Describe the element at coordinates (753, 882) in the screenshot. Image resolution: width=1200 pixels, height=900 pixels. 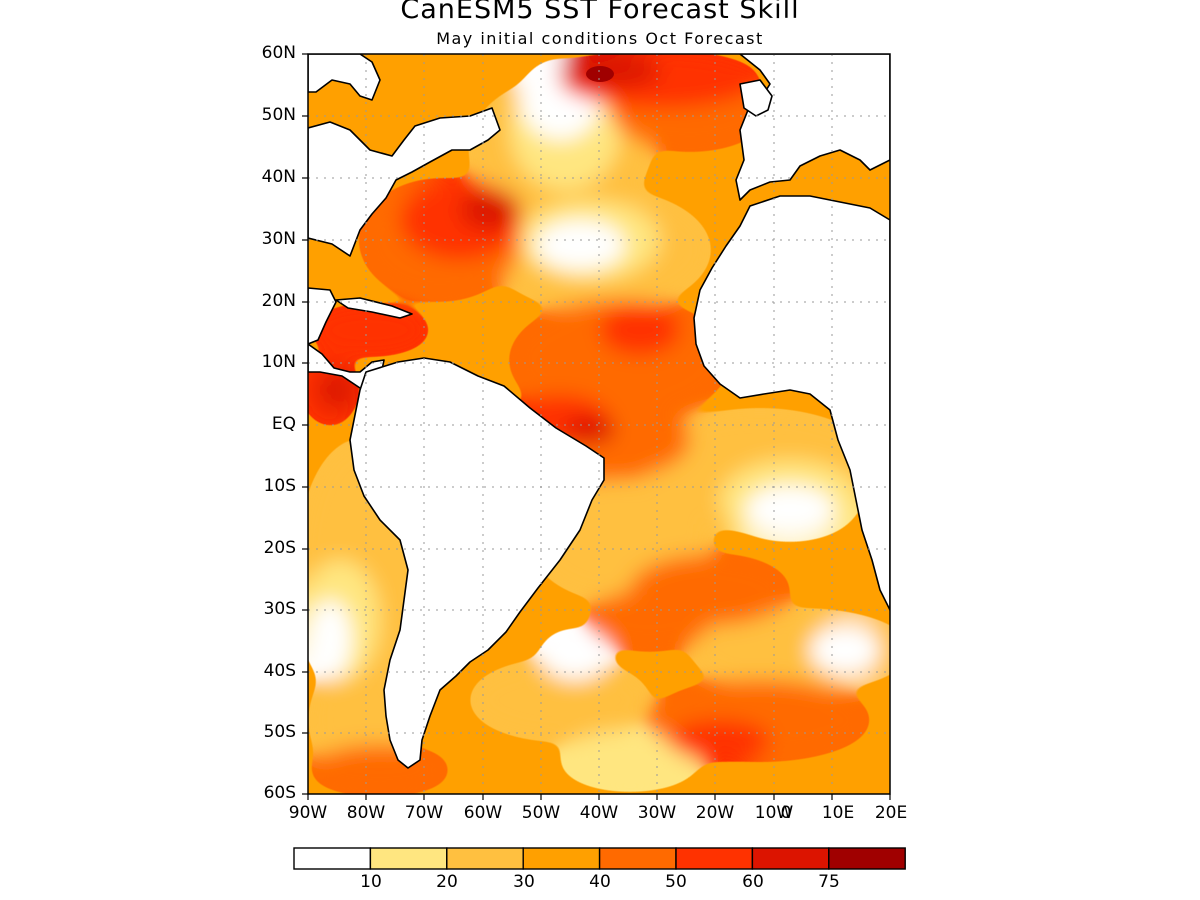
I see `colorbar-label: 60` at that location.